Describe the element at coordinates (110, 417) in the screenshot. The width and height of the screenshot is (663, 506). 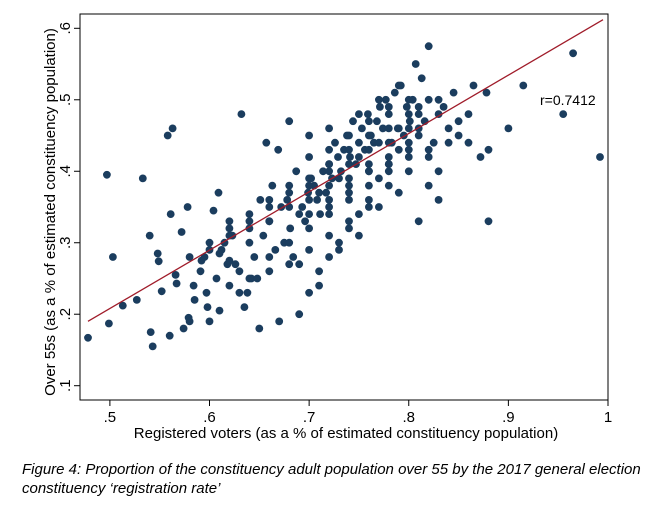
I see `x-tick-label: .5` at that location.